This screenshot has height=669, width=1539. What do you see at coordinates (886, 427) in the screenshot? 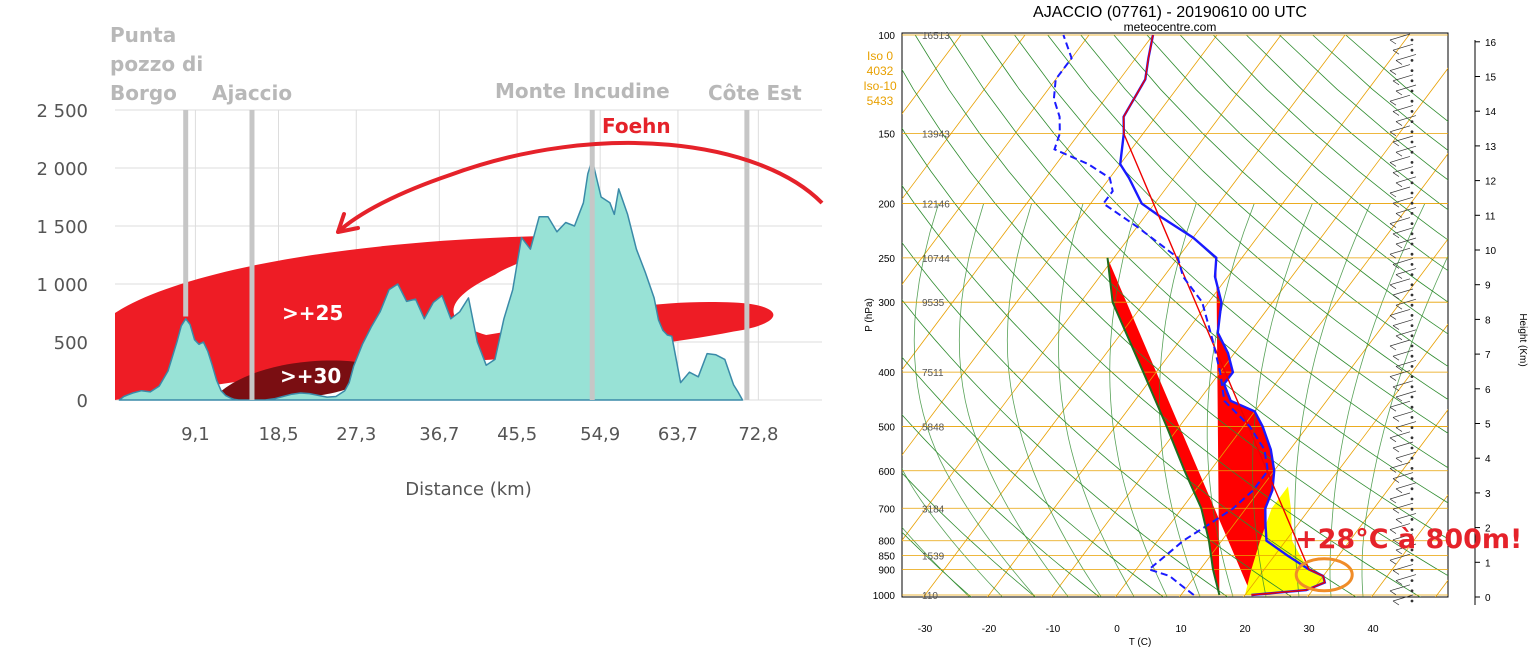
I see `pressure-tick-label: 500` at bounding box center [886, 427].